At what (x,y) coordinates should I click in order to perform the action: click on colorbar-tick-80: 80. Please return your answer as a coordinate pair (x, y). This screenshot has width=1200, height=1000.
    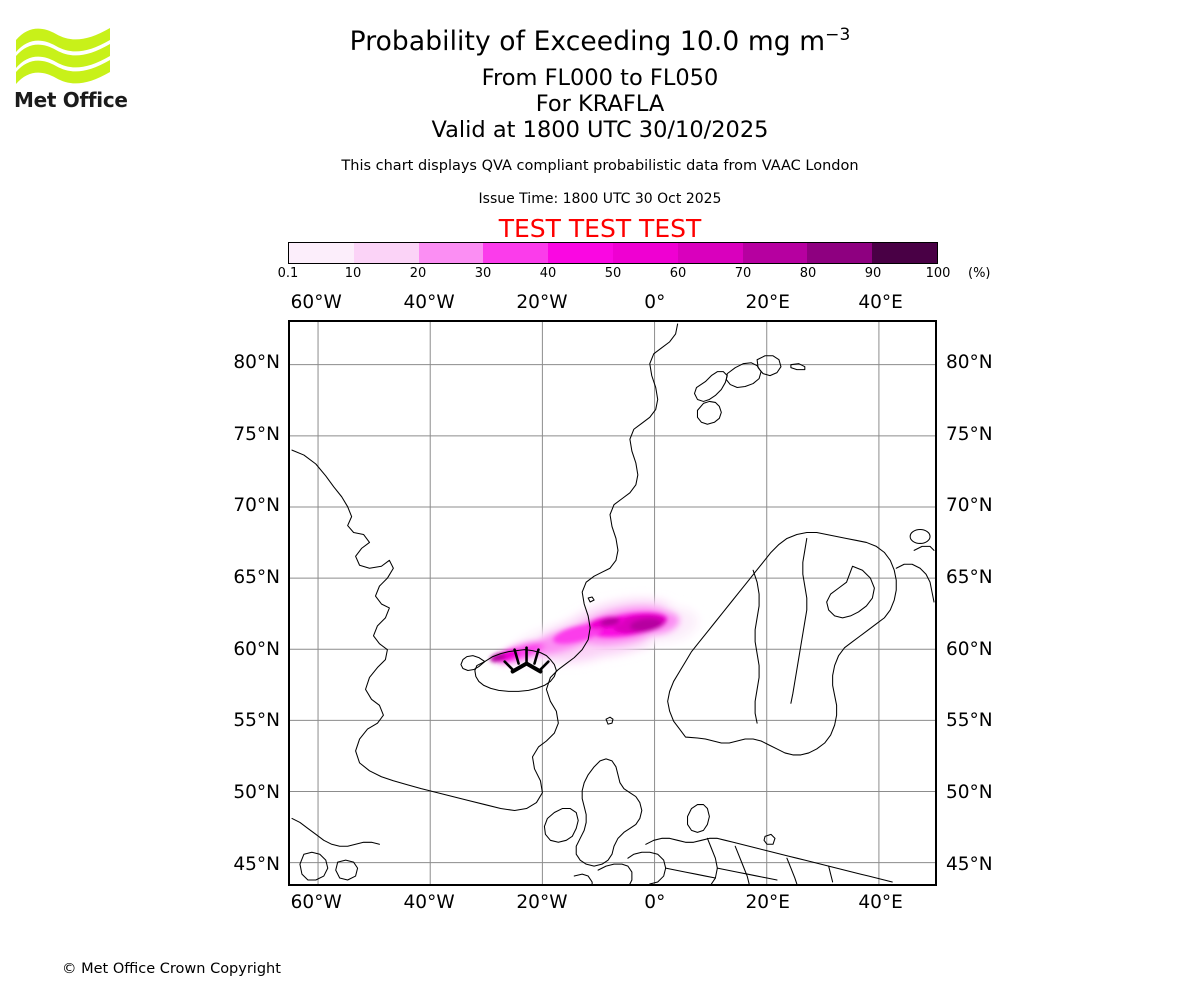
    Looking at the image, I should click on (808, 273).